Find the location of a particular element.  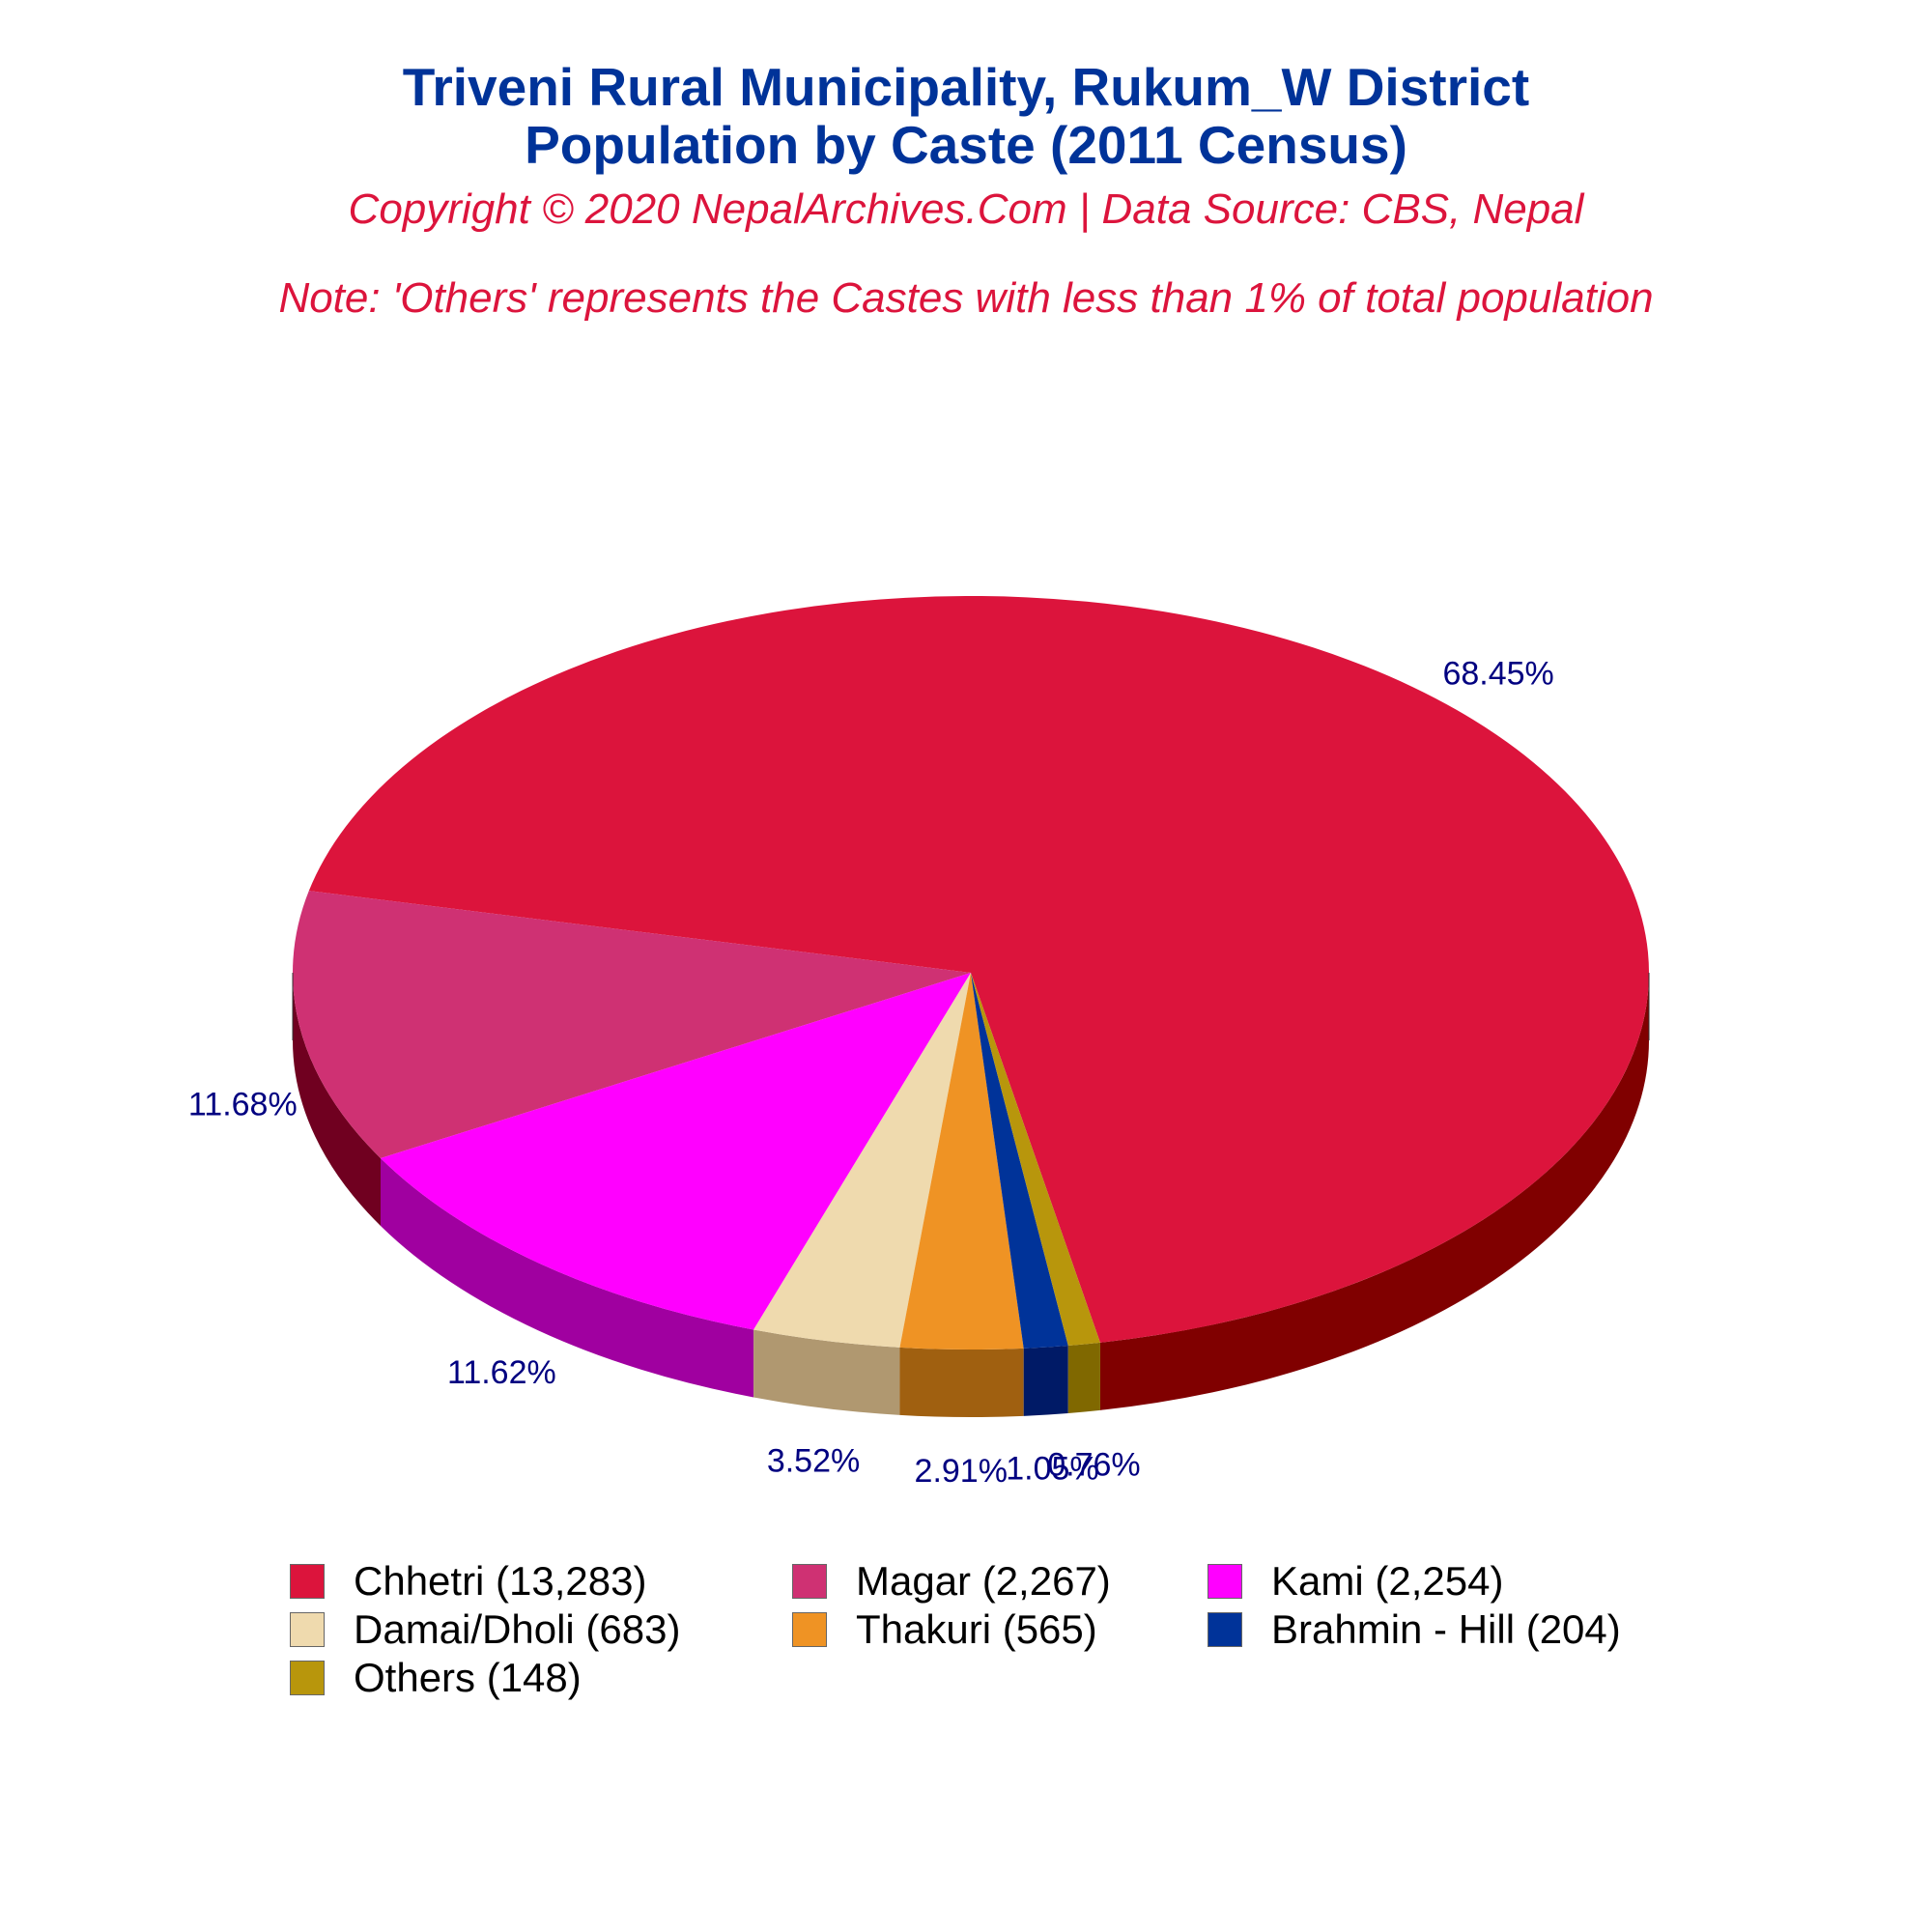

legend-item: Brahmin - Hill (204) is located at coordinates (1414, 1629).